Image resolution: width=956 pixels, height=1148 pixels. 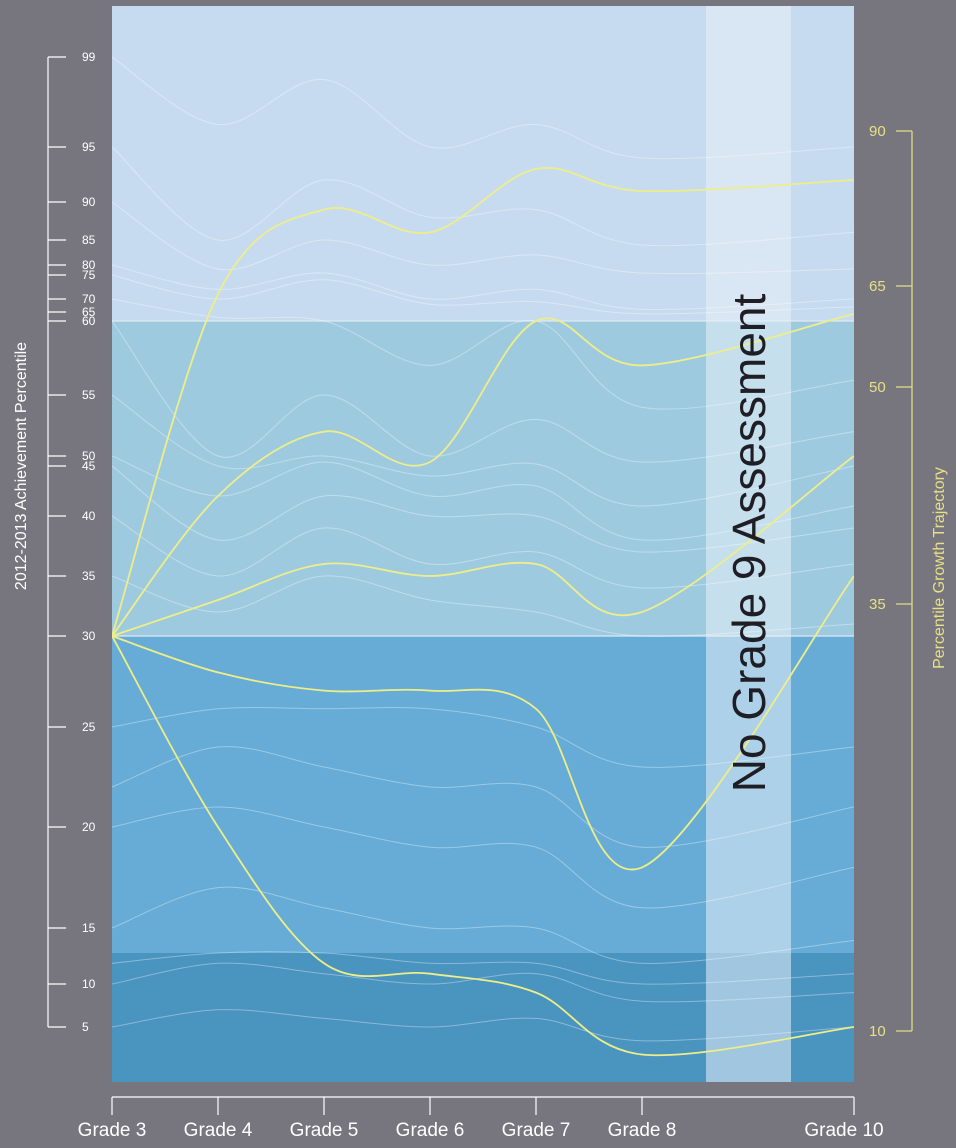 I want to click on left-tick-label-40: 40, so click(x=89, y=516).